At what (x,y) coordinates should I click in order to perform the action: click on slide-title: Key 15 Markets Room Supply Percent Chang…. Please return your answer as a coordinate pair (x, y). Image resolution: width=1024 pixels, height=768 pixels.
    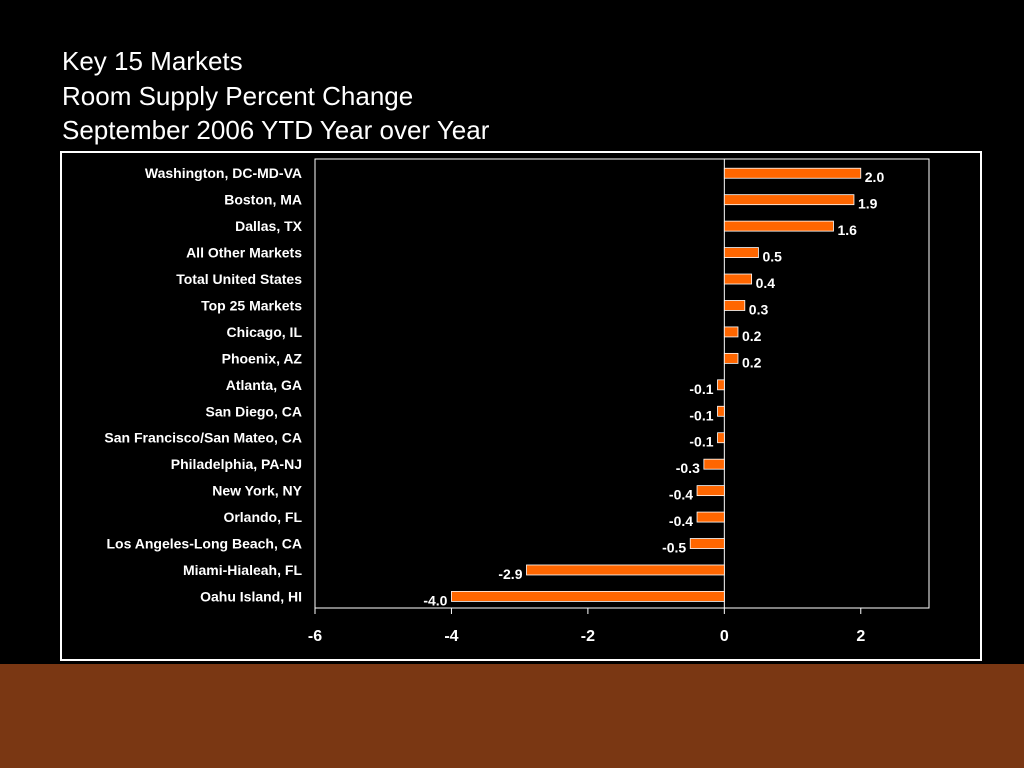
    Looking at the image, I should click on (275, 96).